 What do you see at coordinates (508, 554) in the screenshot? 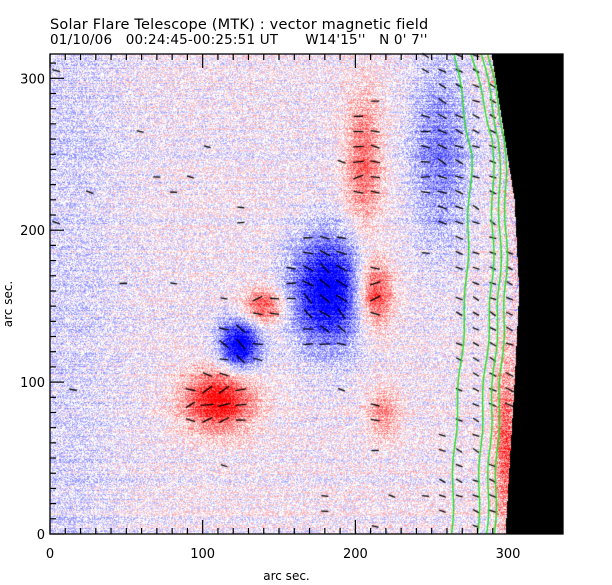
I see `x-tick-label: 300` at bounding box center [508, 554].